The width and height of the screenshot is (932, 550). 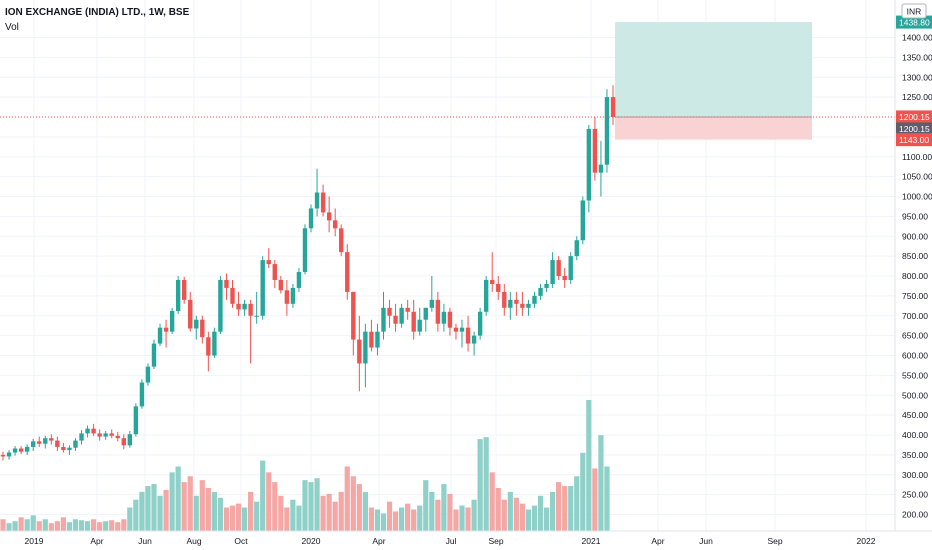 What do you see at coordinates (97, 12) in the screenshot?
I see `symbol-title: ION EXCHANGE (INDIA) LTD., 1W, BSE` at bounding box center [97, 12].